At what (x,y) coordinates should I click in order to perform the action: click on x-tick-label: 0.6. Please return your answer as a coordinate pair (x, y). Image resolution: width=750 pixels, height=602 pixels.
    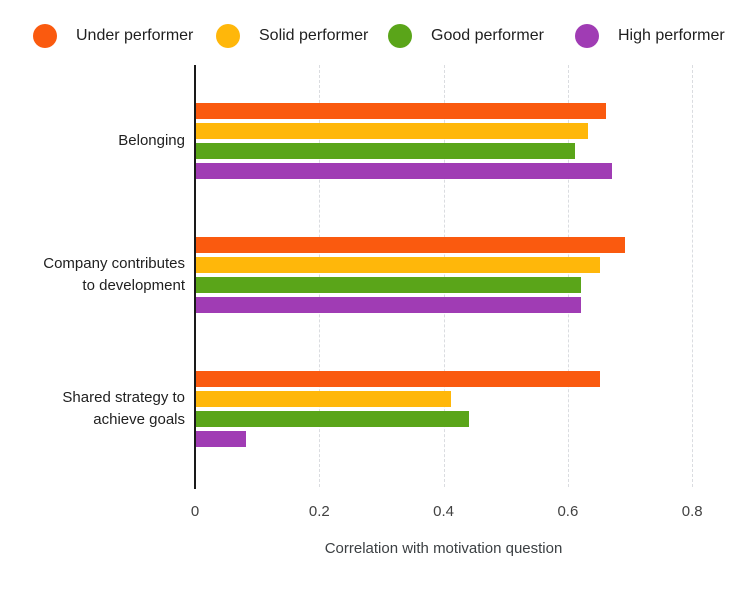
    Looking at the image, I should click on (568, 511).